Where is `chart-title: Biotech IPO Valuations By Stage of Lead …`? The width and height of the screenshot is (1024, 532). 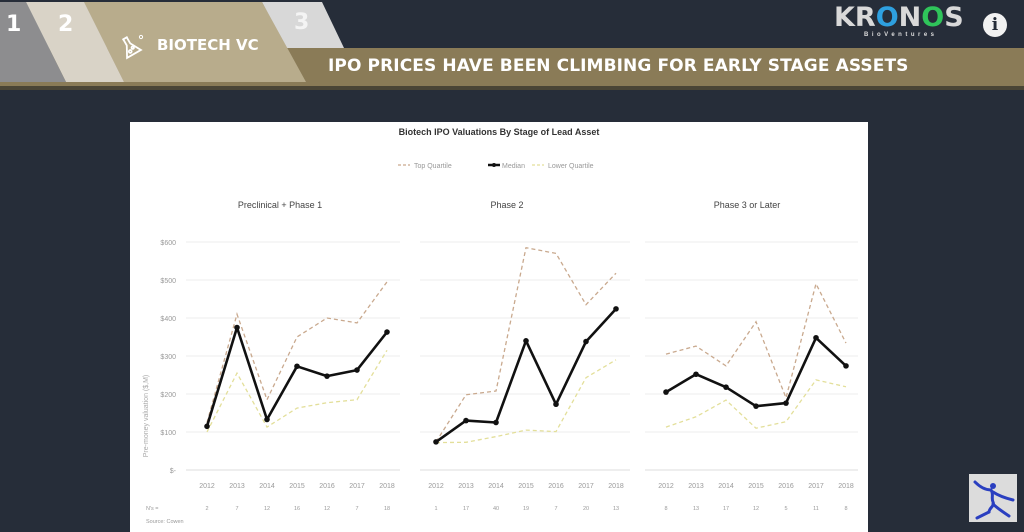
chart-title: Biotech IPO Valuations By Stage of Lead … is located at coordinates (499, 132).